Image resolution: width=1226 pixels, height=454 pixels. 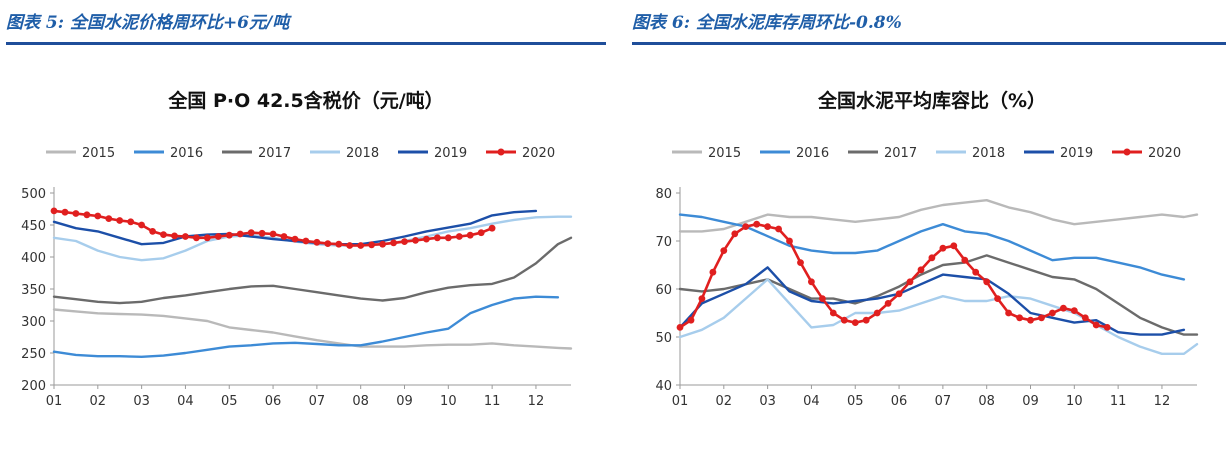 What do you see at coordinates (33, 354) in the screenshot?
I see `y-tick-label: 250` at bounding box center [33, 354].